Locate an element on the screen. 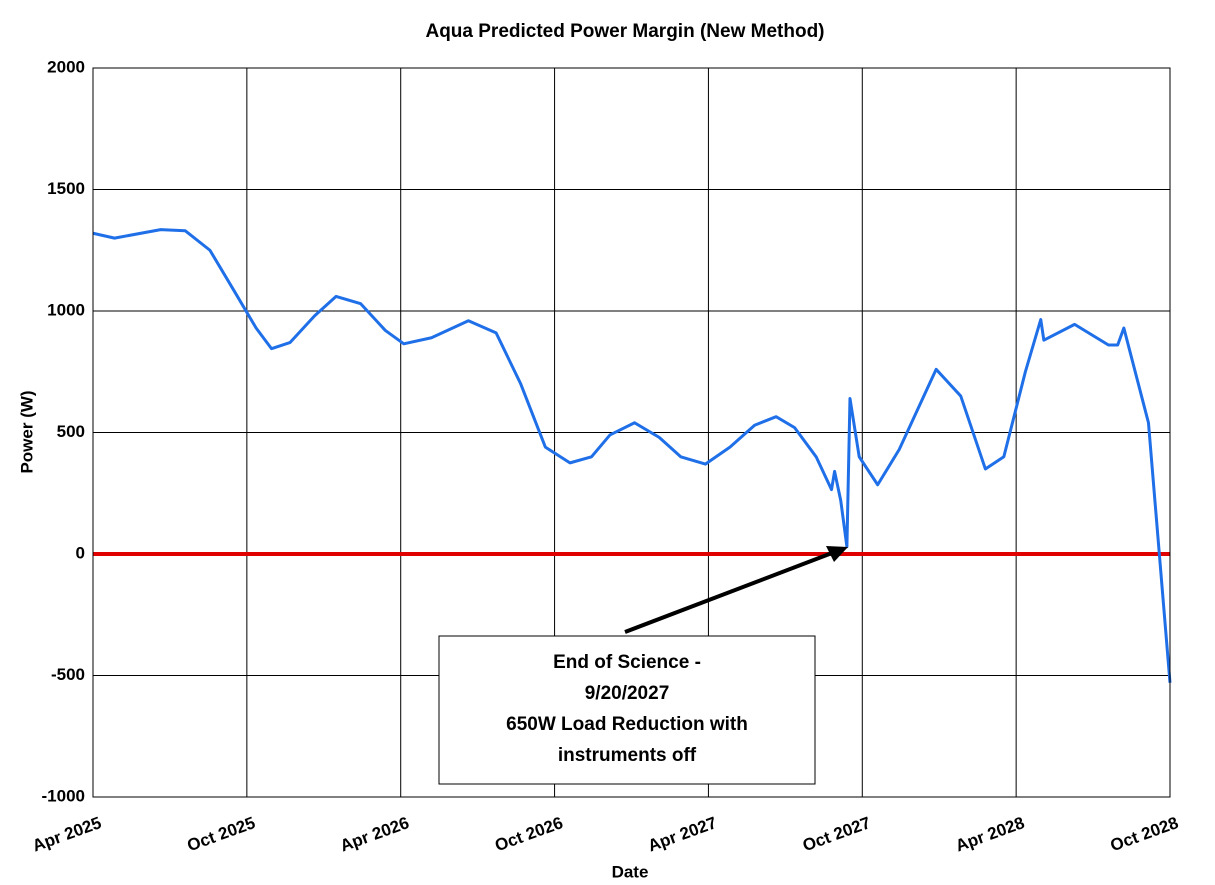 The width and height of the screenshot is (1215, 885). x-tick-label: Oct 2026 is located at coordinates (528, 834).